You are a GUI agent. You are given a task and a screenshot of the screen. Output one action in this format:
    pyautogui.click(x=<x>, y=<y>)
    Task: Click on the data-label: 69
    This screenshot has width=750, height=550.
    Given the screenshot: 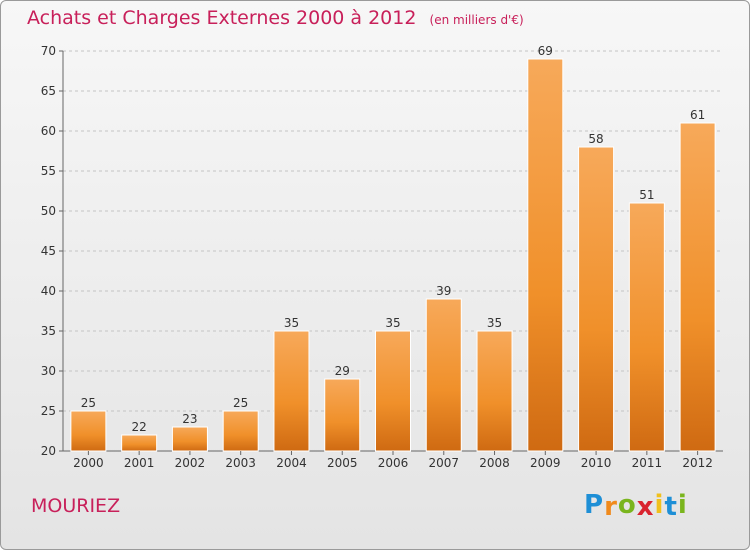 What is the action you would take?
    pyautogui.click(x=545, y=51)
    